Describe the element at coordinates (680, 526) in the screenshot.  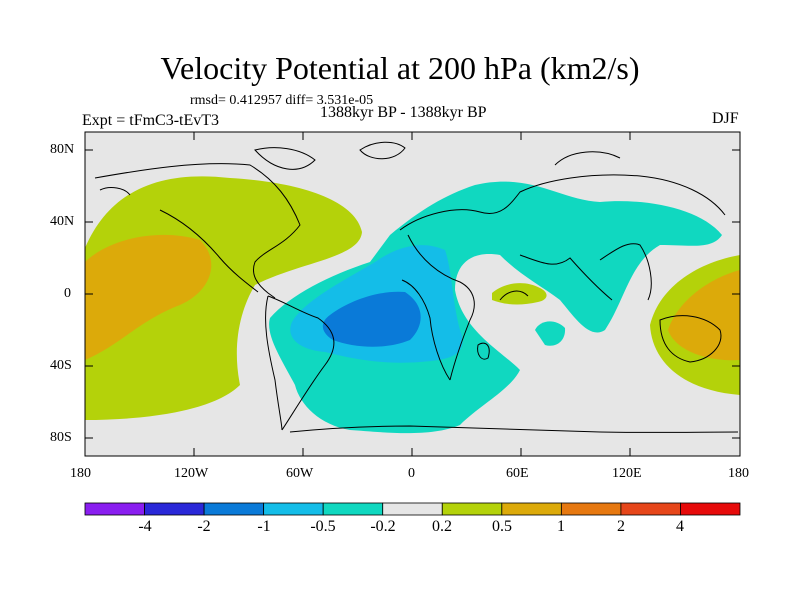
I see `colorbar-label: 4` at that location.